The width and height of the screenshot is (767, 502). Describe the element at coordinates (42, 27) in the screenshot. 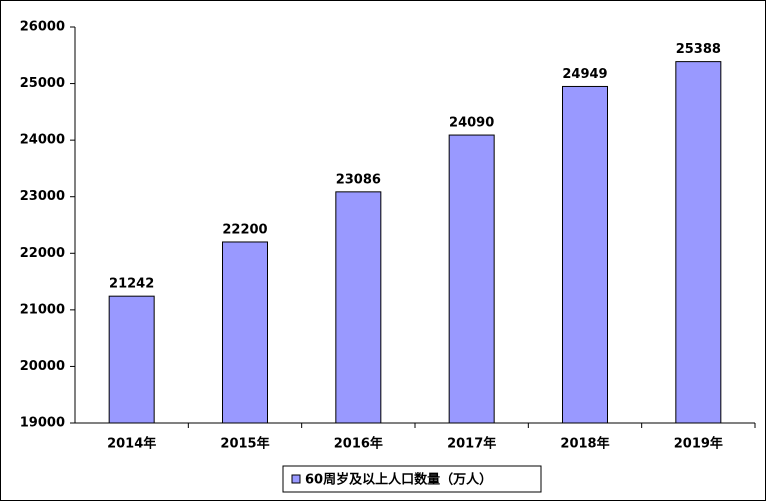

I see `y-tick-label: 26000` at that location.